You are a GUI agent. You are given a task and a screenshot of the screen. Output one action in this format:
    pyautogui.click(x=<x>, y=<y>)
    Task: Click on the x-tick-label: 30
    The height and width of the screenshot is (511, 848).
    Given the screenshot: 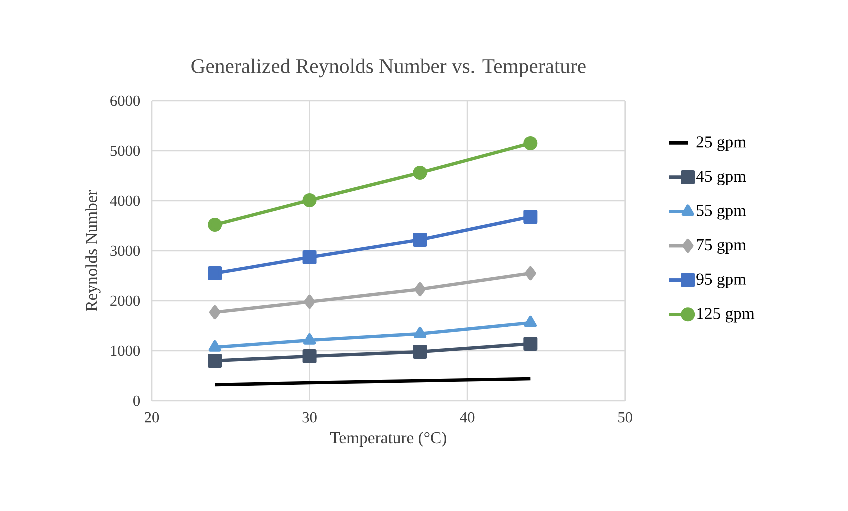 What is the action you would take?
    pyautogui.click(x=309, y=417)
    